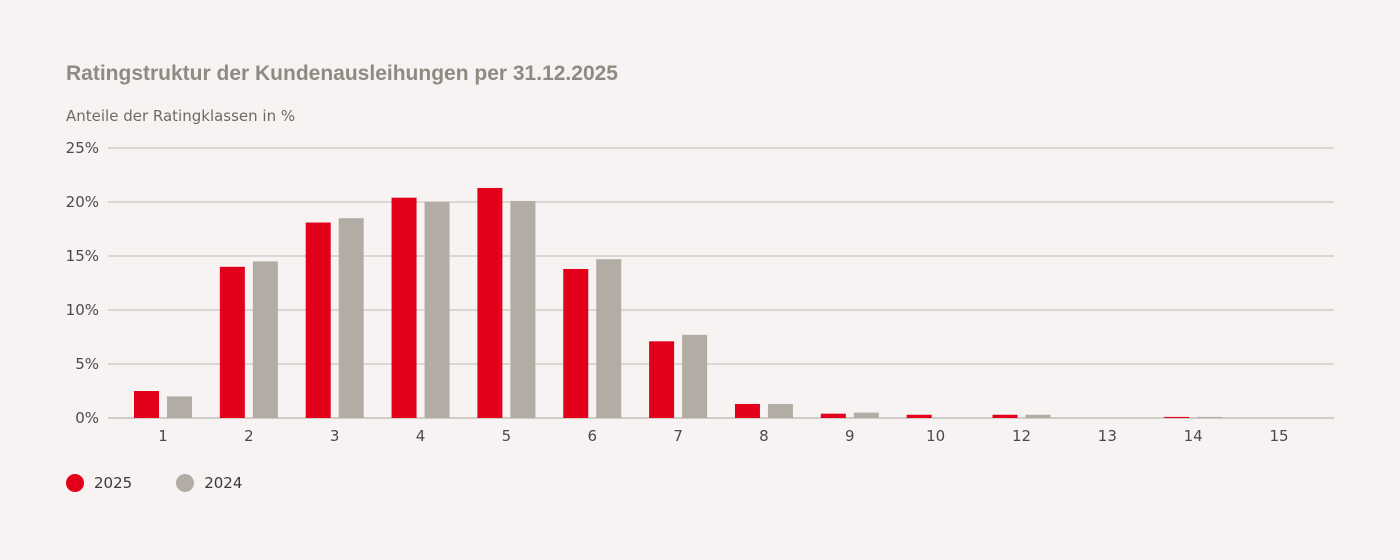  I want to click on x-tick-label-2: 2, so click(249, 436).